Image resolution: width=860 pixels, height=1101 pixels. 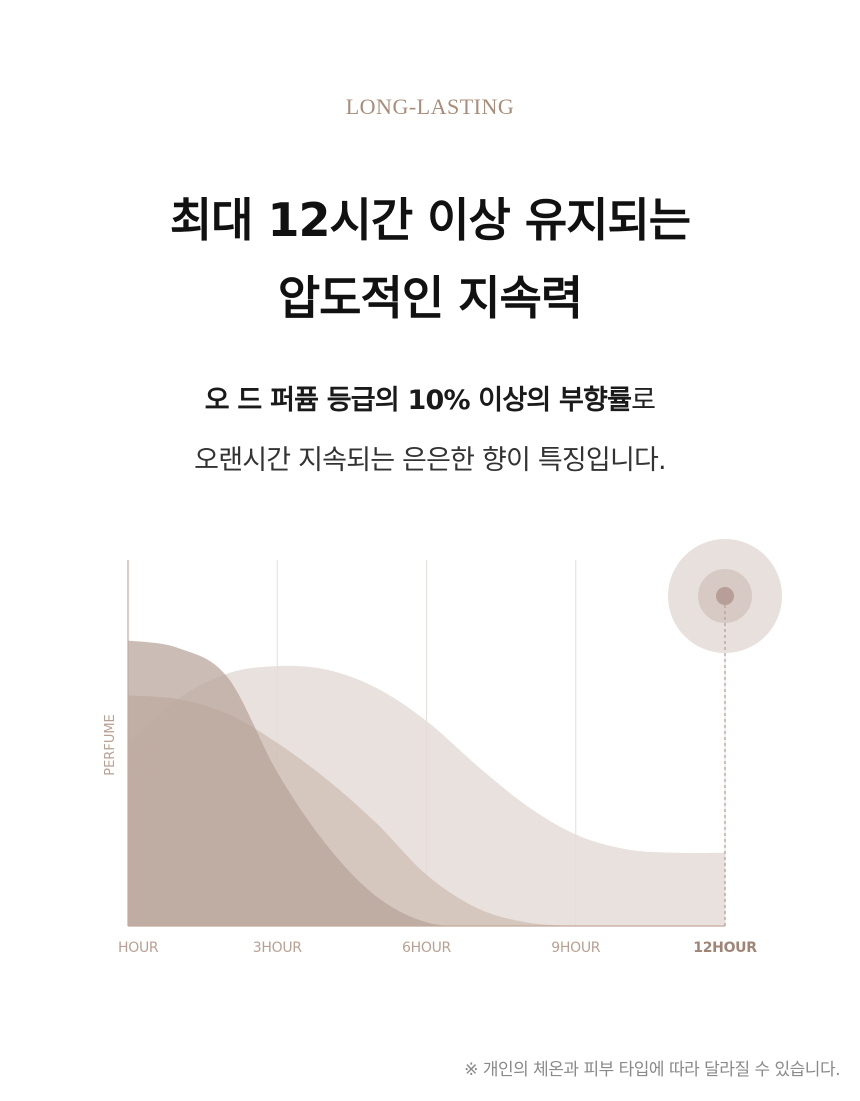 What do you see at coordinates (110, 745) in the screenshot?
I see `y-axis-label: PERFUME` at bounding box center [110, 745].